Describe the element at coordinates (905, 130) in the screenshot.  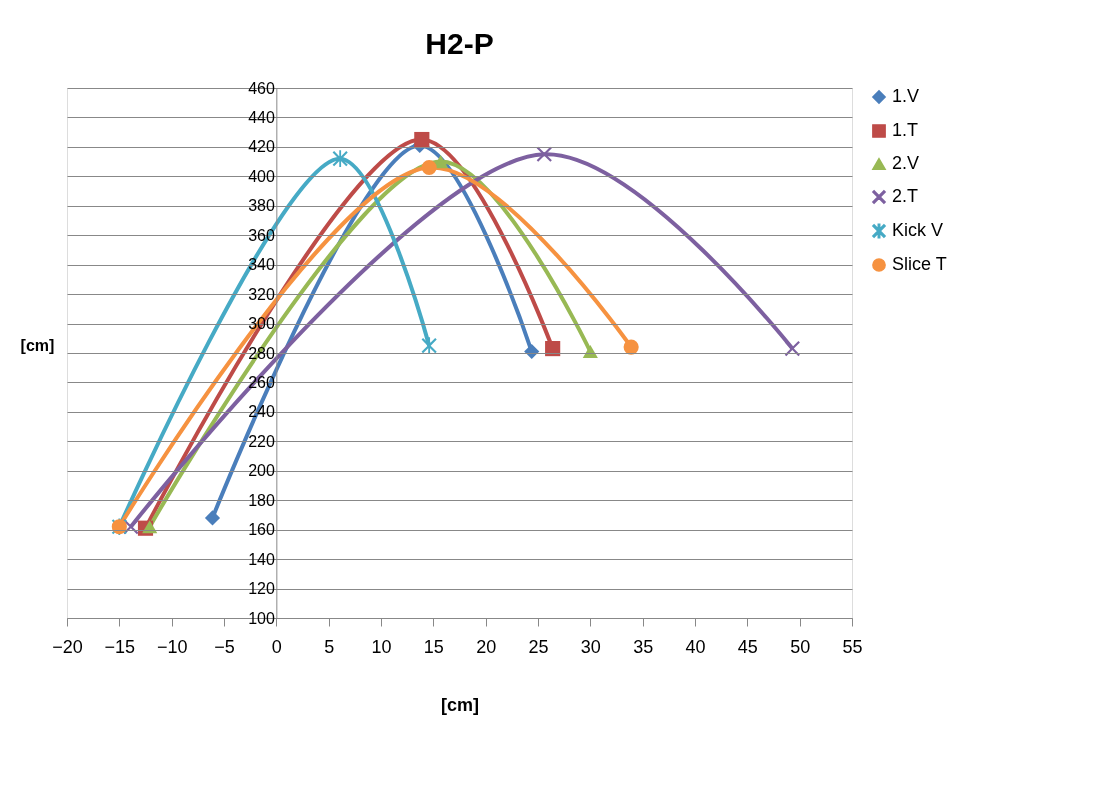
I see `legend-label: 1.T` at that location.